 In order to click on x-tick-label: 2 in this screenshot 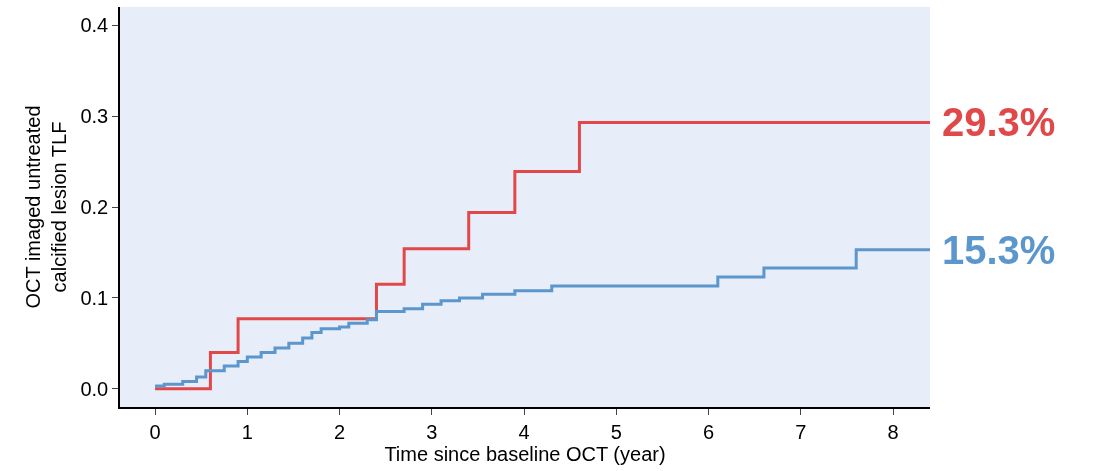, I will do `click(340, 431)`.